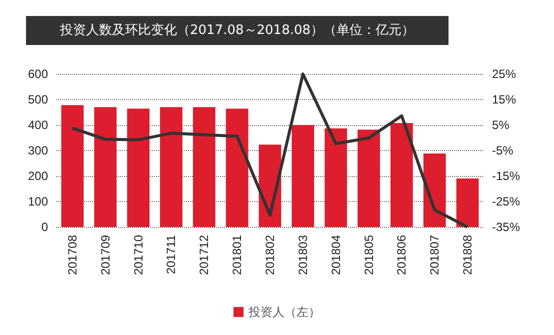 The width and height of the screenshot is (554, 335). I want to click on x-tick-label: 201710, so click(138, 255).